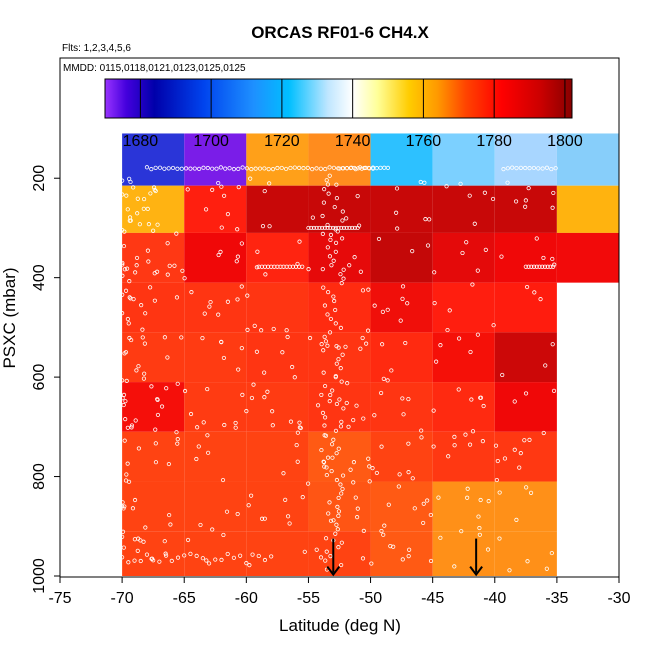  What do you see at coordinates (432, 598) in the screenshot?
I see `x-tick-label: -45` at bounding box center [432, 598].